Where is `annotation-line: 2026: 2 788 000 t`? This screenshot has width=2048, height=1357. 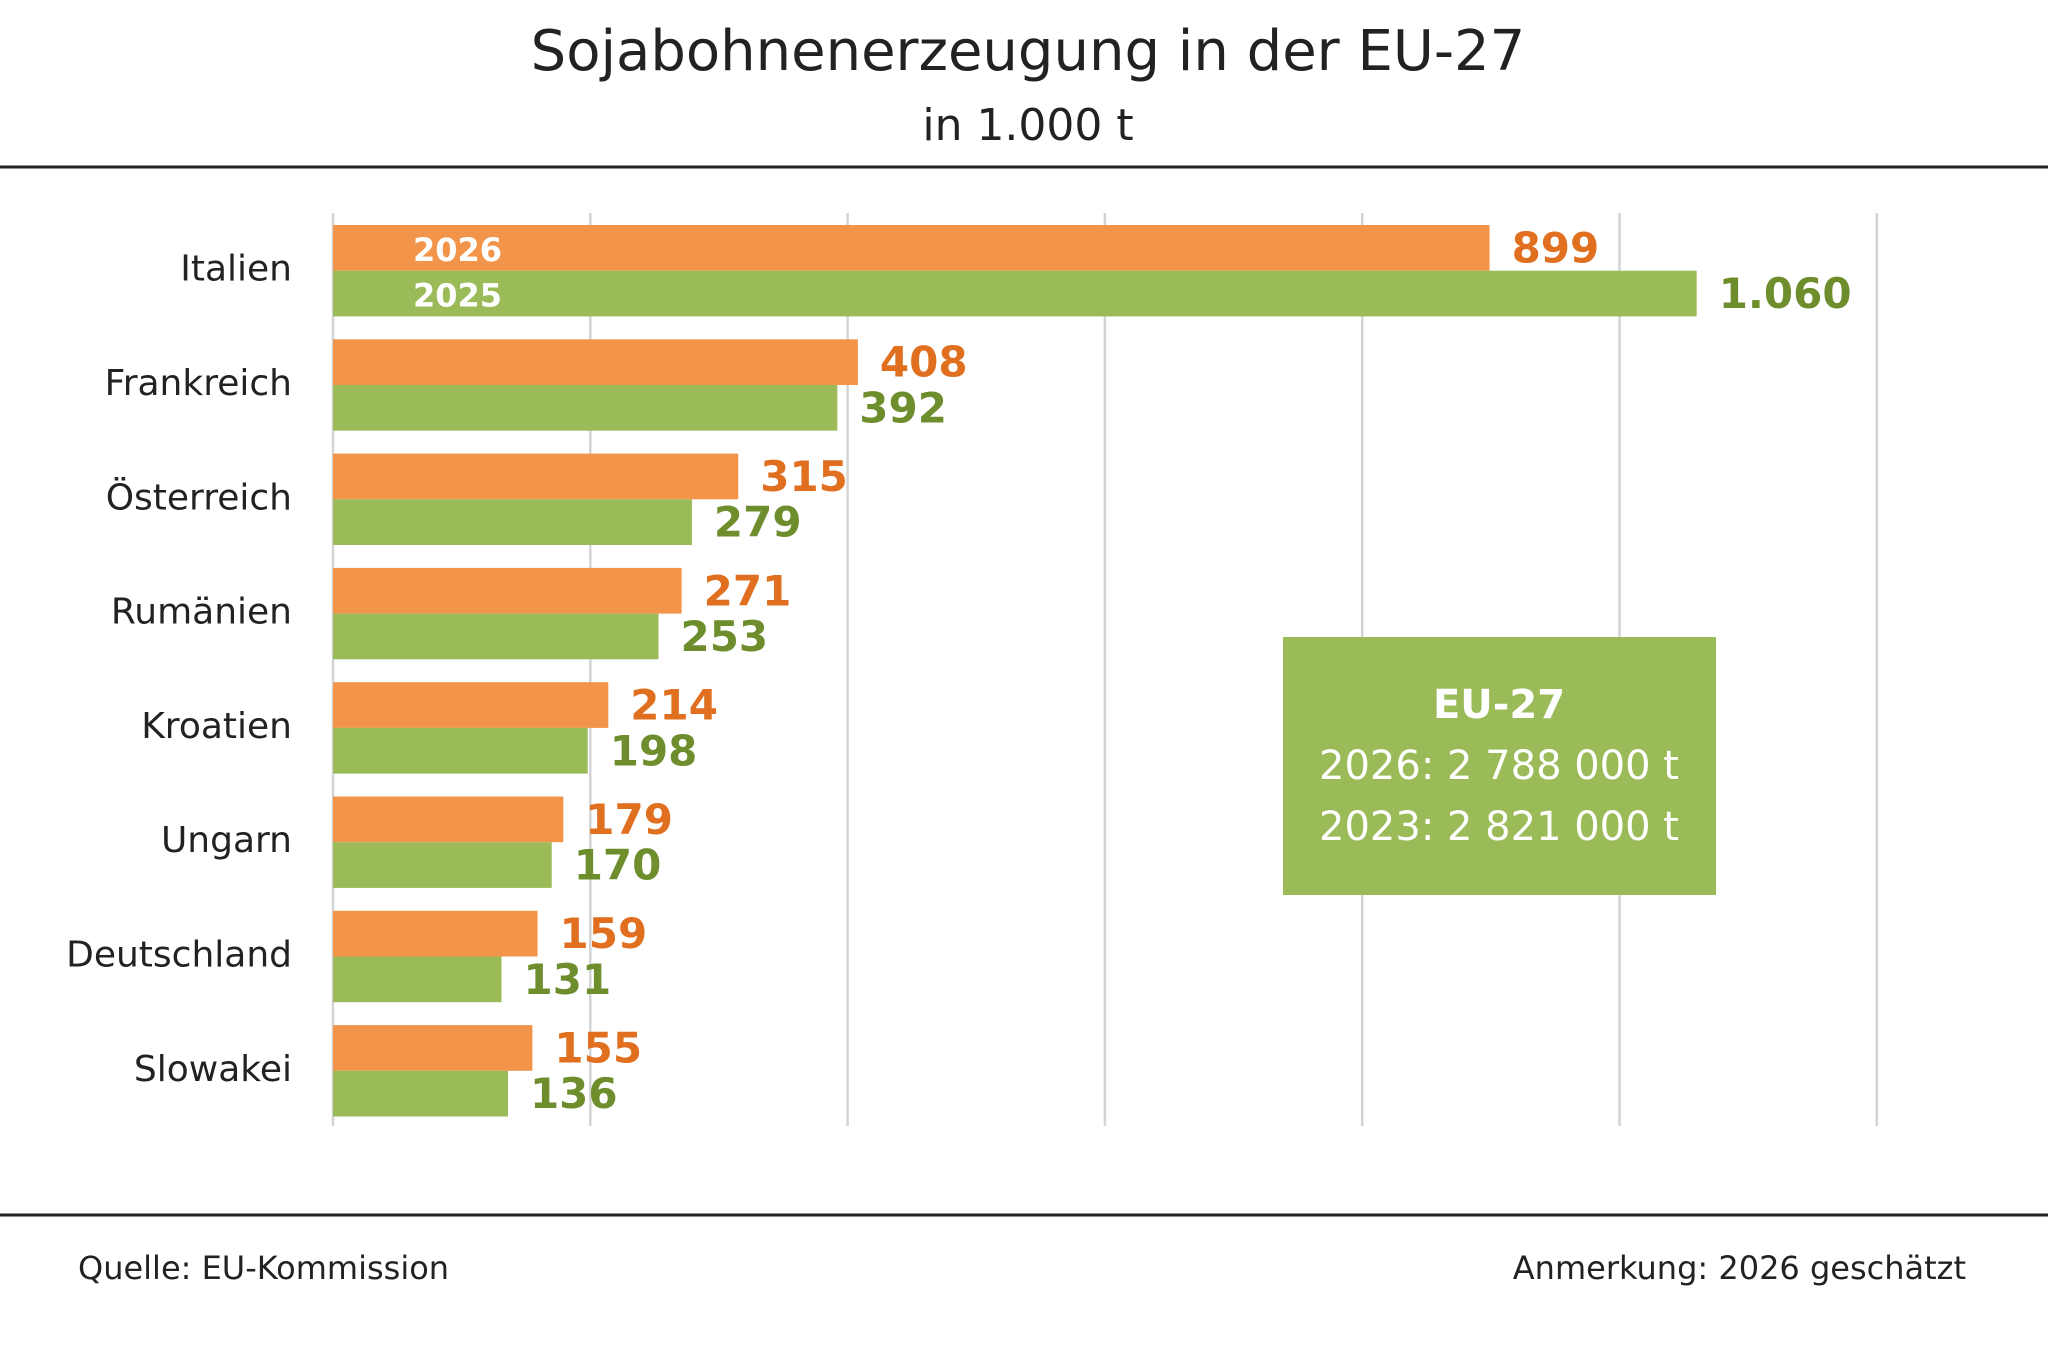 annotation-line: 2026: 2 788 000 t is located at coordinates (1499, 766).